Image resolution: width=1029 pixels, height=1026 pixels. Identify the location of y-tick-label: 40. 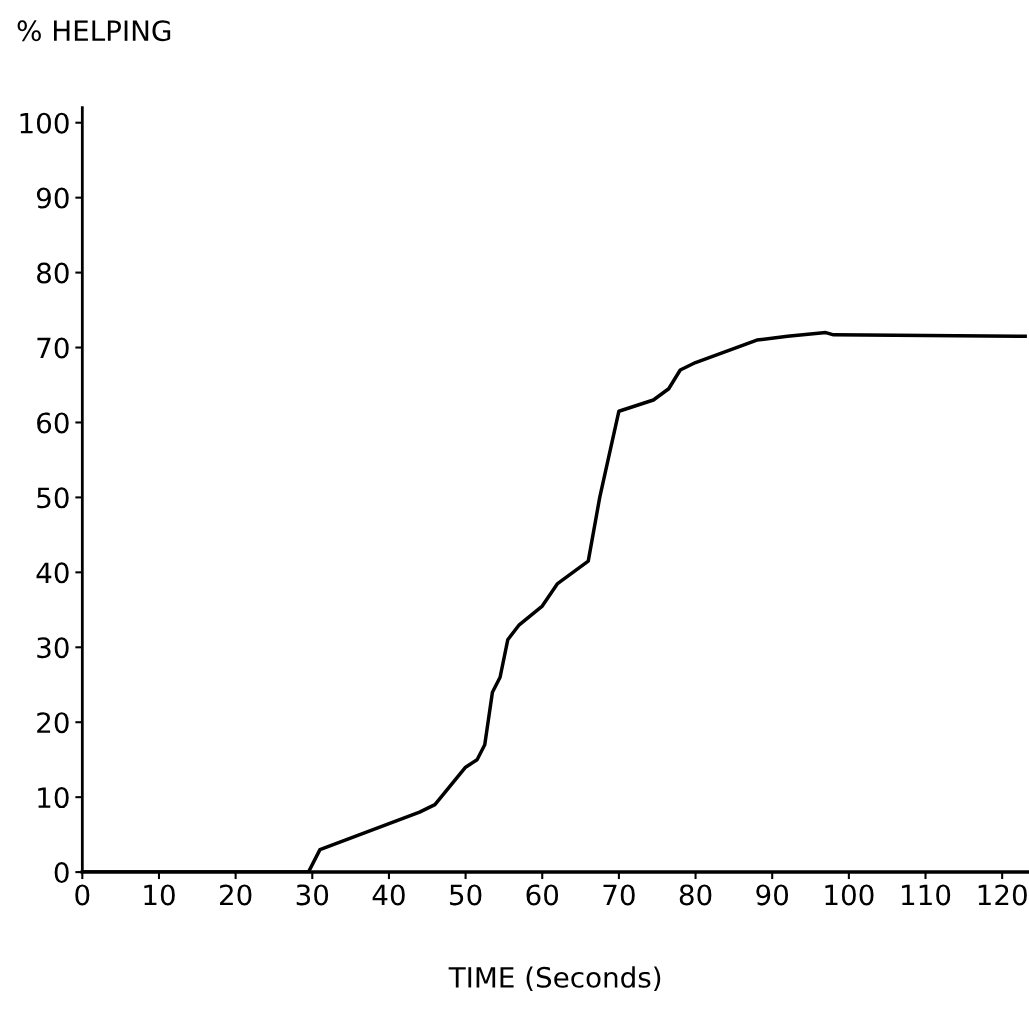
(52, 573).